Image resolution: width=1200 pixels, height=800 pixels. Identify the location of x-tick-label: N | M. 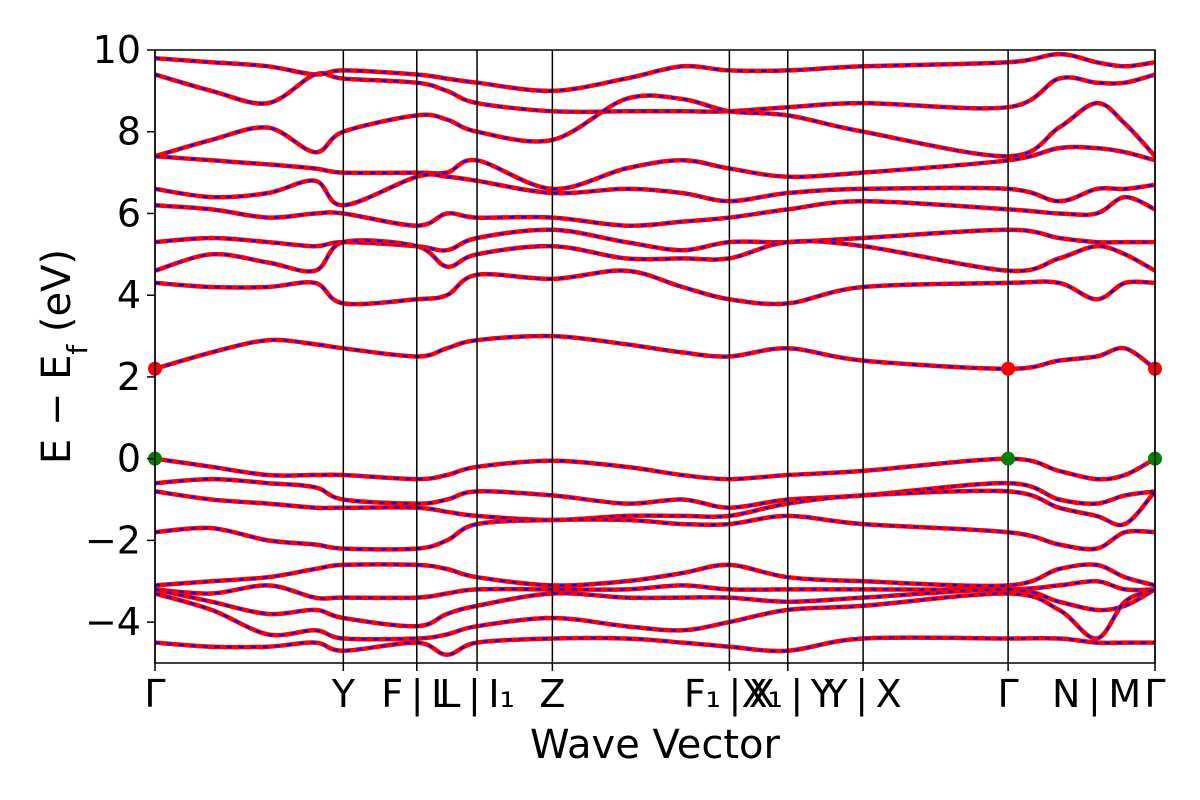
(1096, 694).